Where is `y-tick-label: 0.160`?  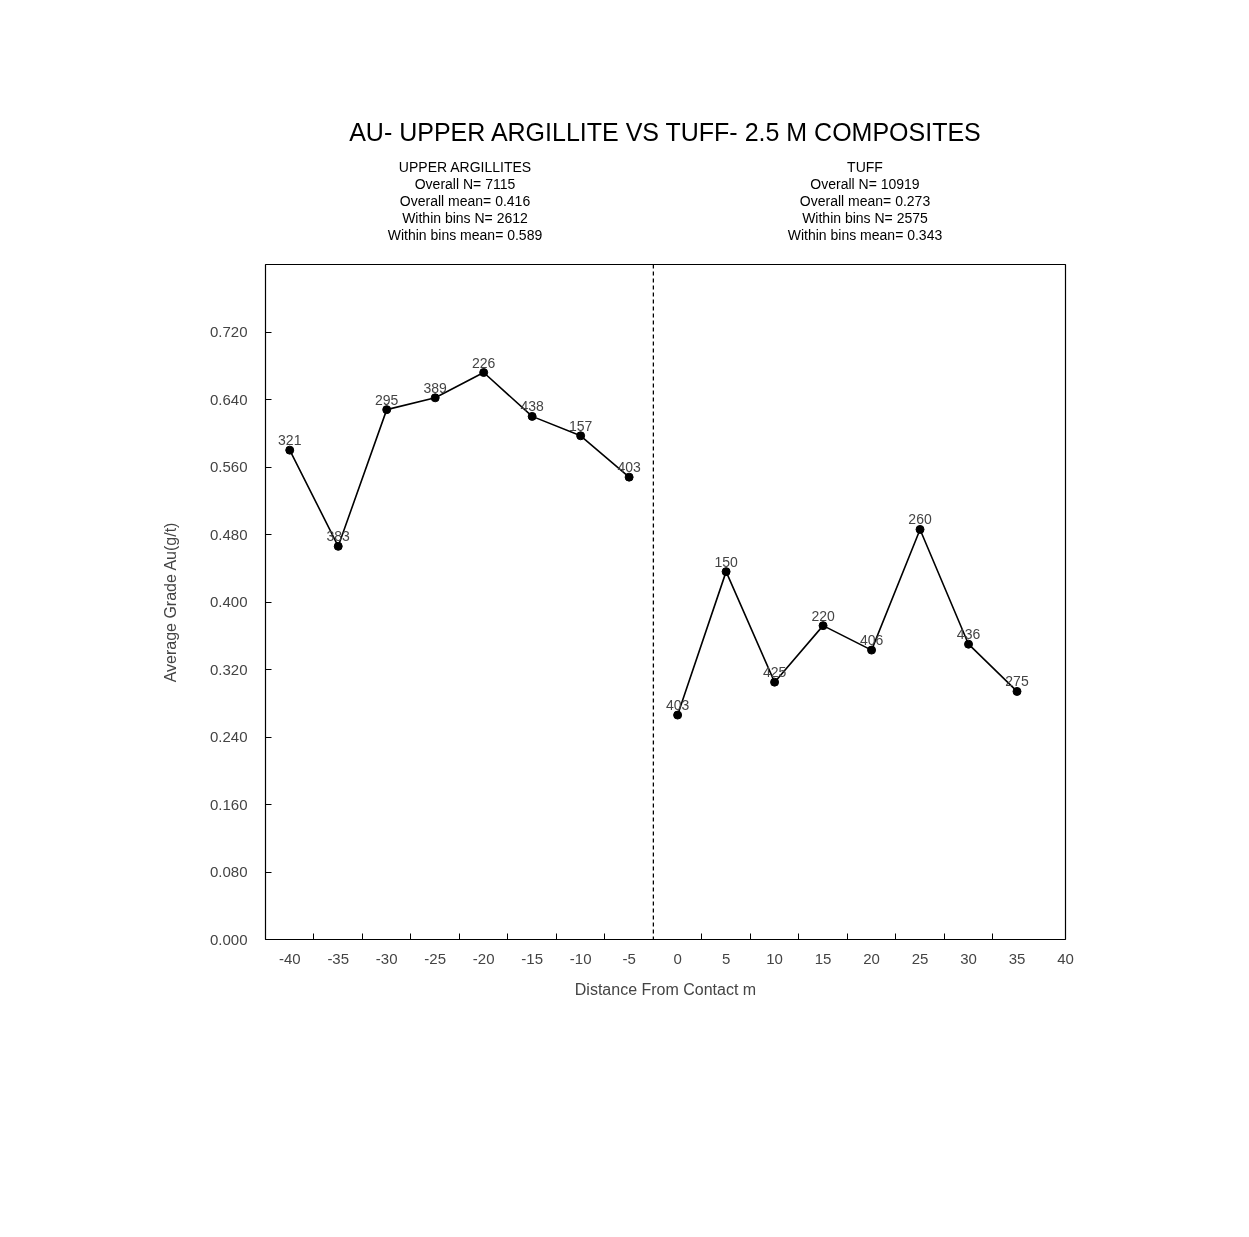 y-tick-label: 0.160 is located at coordinates (228, 804).